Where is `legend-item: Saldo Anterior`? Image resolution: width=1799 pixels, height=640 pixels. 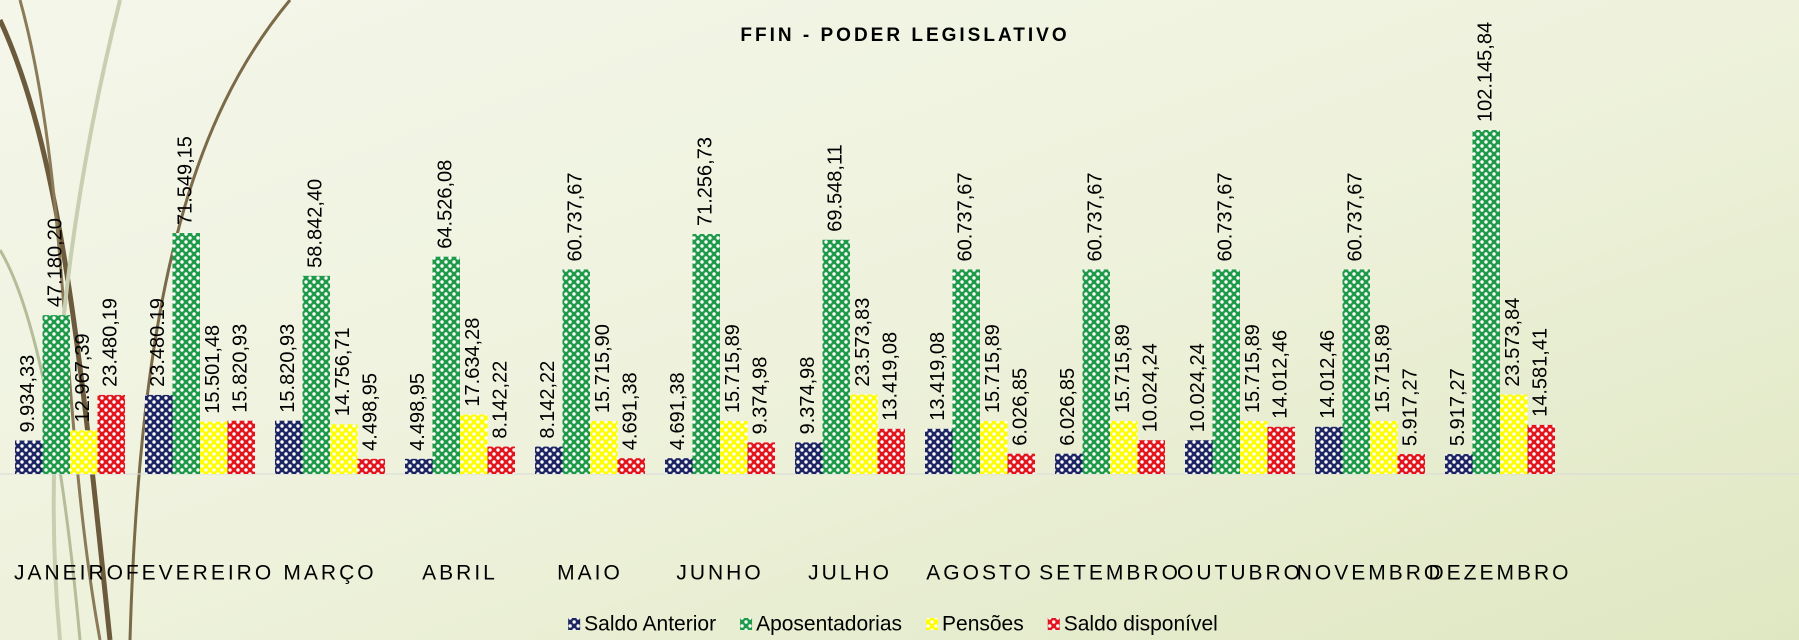 legend-item: Saldo Anterior is located at coordinates (642, 624).